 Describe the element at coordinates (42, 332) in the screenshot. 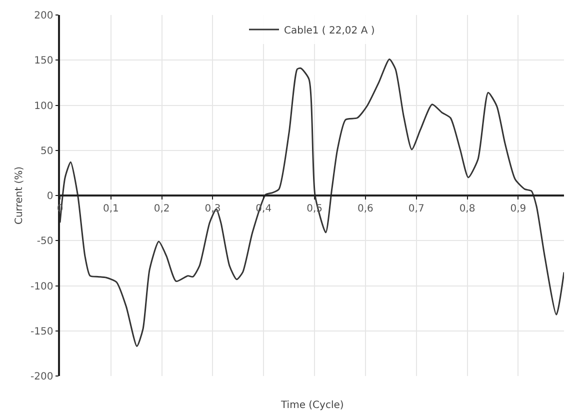

I see `y-tick-label: -150` at that location.